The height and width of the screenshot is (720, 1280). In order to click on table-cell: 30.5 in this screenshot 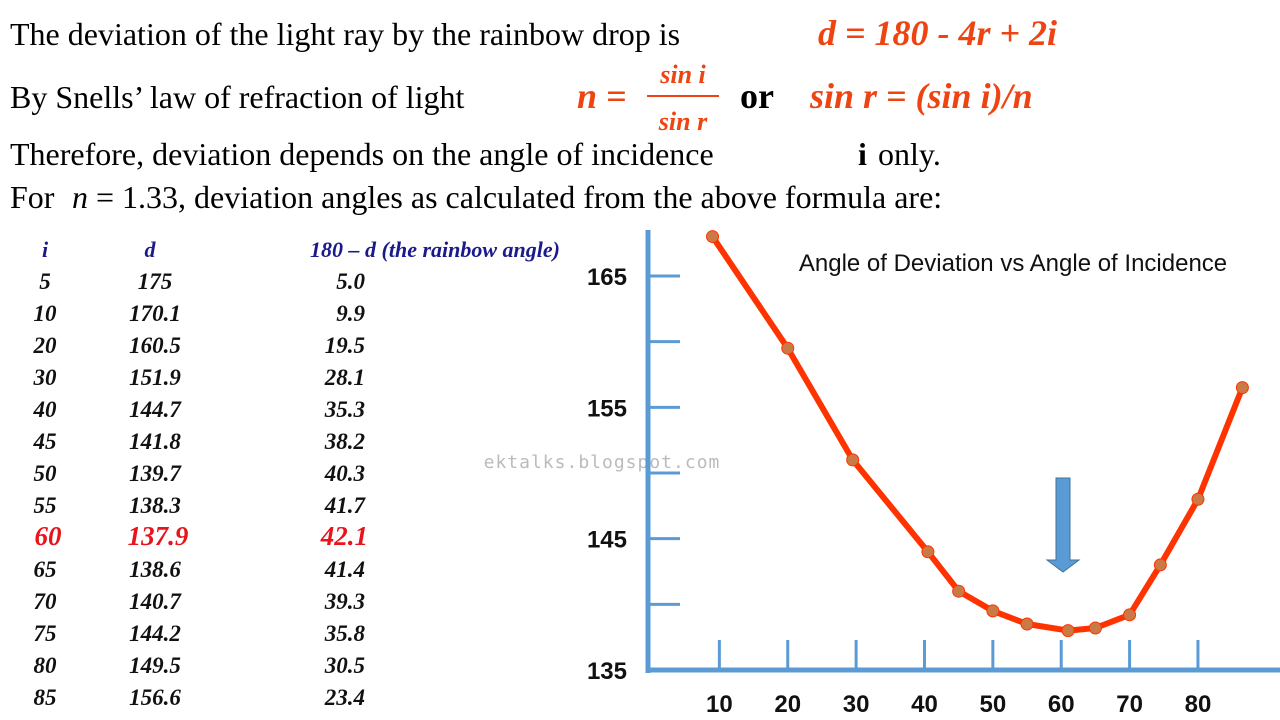, I will do `click(344, 665)`.